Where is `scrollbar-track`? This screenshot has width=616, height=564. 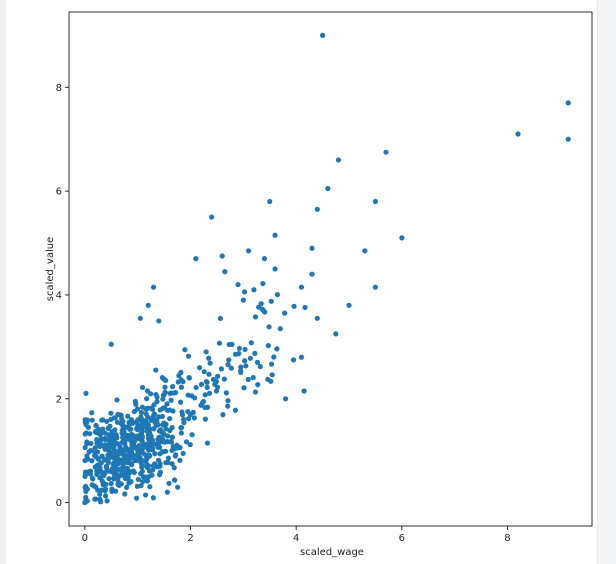
scrollbar-track is located at coordinates (606, 282).